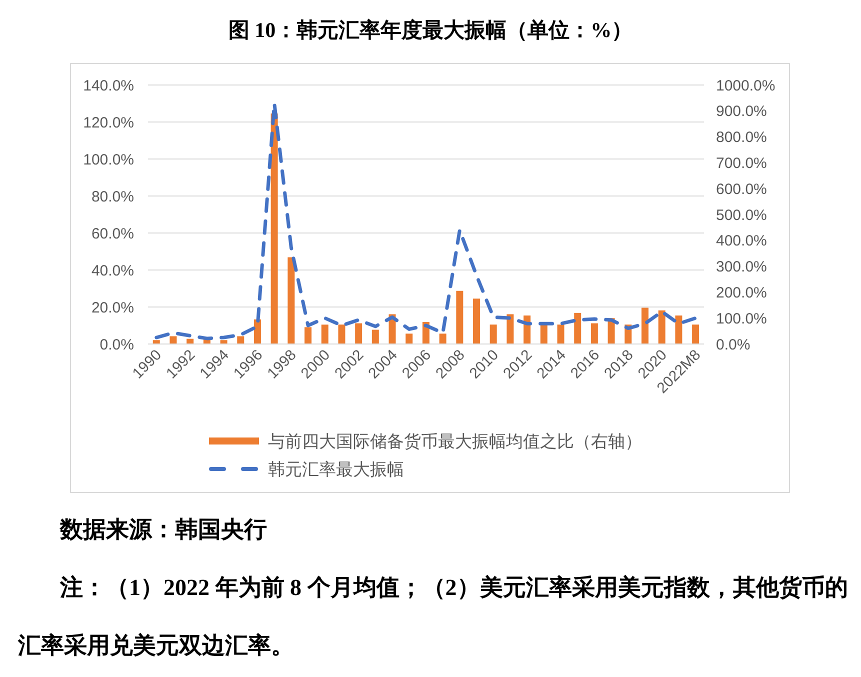  Describe the element at coordinates (741, 267) in the screenshot. I see `y2-tick-label: 300.0%` at that location.